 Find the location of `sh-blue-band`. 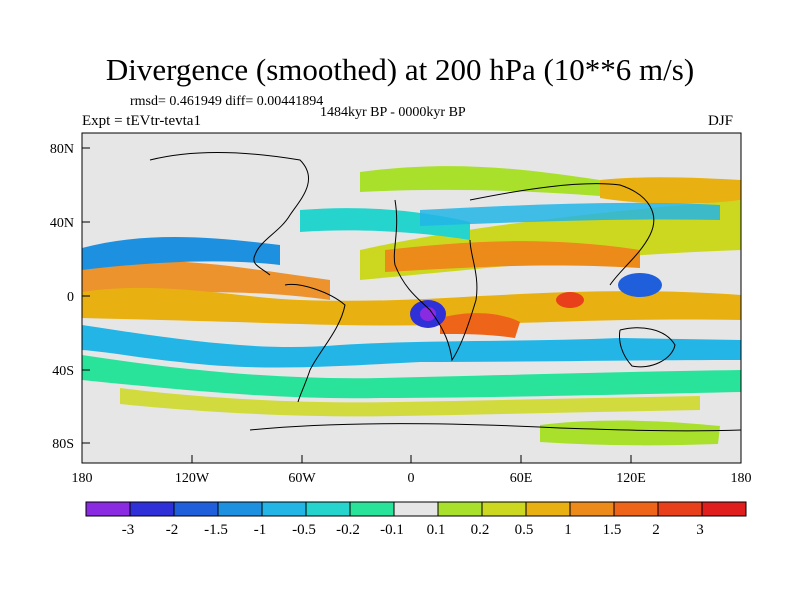

sh-blue-band is located at coordinates (411, 346).